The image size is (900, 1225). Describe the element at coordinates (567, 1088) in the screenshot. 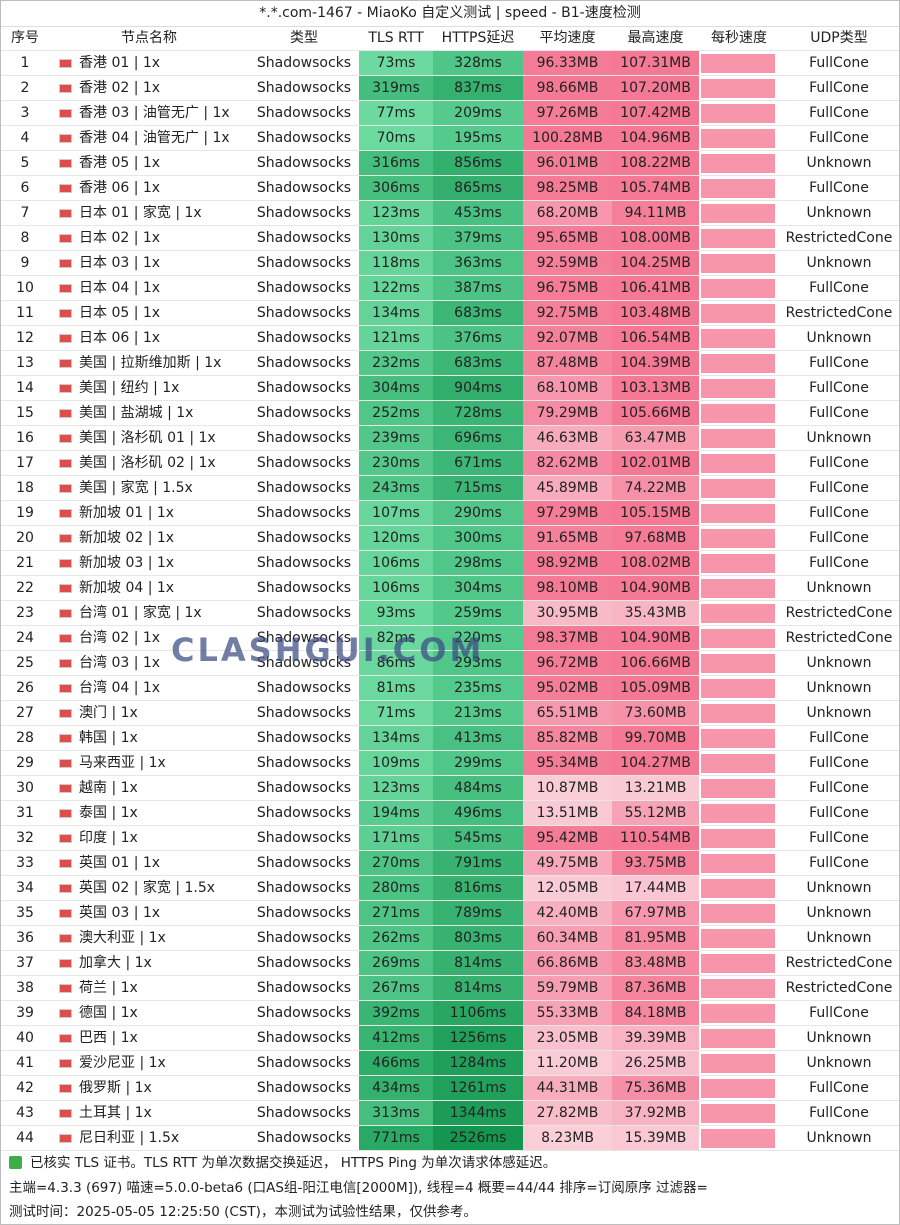

I see `table-cell: 44.31MB` at that location.